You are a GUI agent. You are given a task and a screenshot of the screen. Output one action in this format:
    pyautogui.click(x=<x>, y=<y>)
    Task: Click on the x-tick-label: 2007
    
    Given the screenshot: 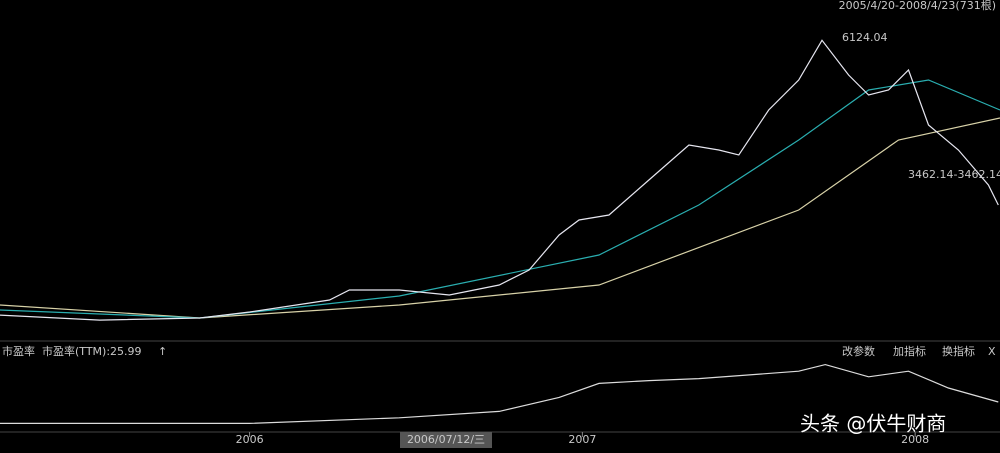 What is the action you would take?
    pyautogui.click(x=582, y=439)
    